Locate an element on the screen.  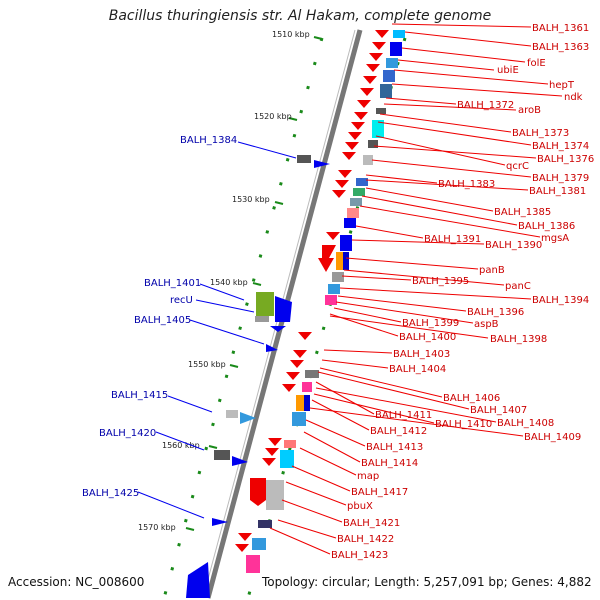
gene-label: BALH_1415 is located at coordinates (139, 395).